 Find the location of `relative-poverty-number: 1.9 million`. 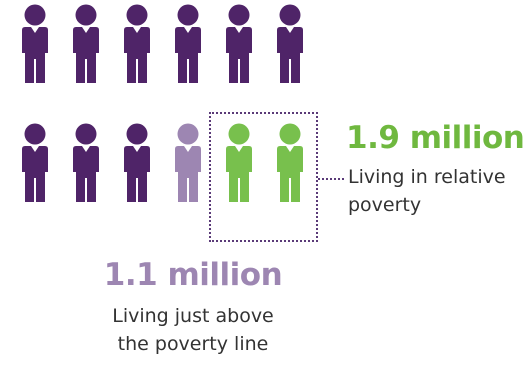

relative-poverty-number: 1.9 million is located at coordinates (435, 138).